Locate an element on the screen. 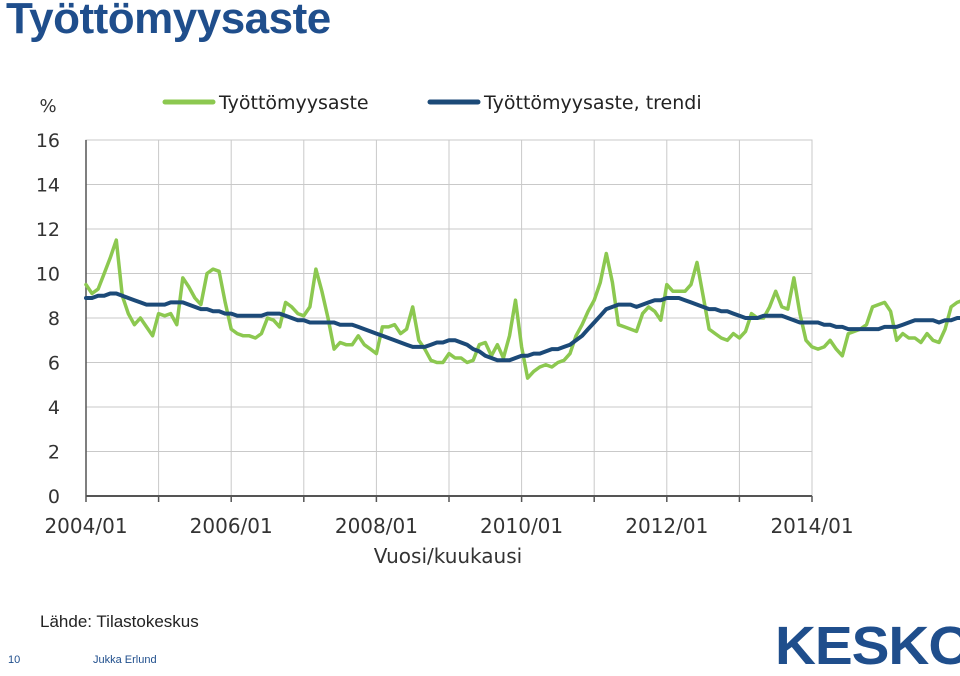 Image resolution: width=960 pixels, height=676 pixels. source-note: Lähde: Tilastokeskus is located at coordinates (119, 621).